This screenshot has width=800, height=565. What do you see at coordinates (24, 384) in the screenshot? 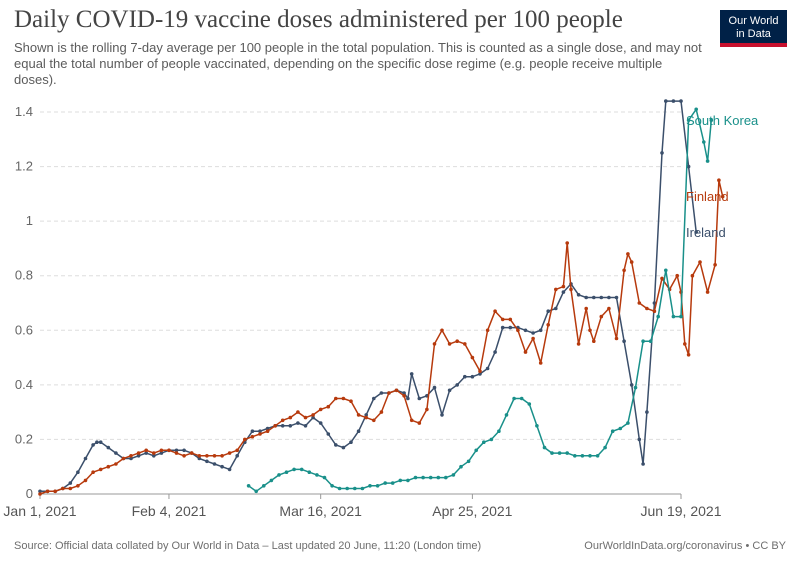
I see `y-tick-label: 0.4` at bounding box center [24, 384].